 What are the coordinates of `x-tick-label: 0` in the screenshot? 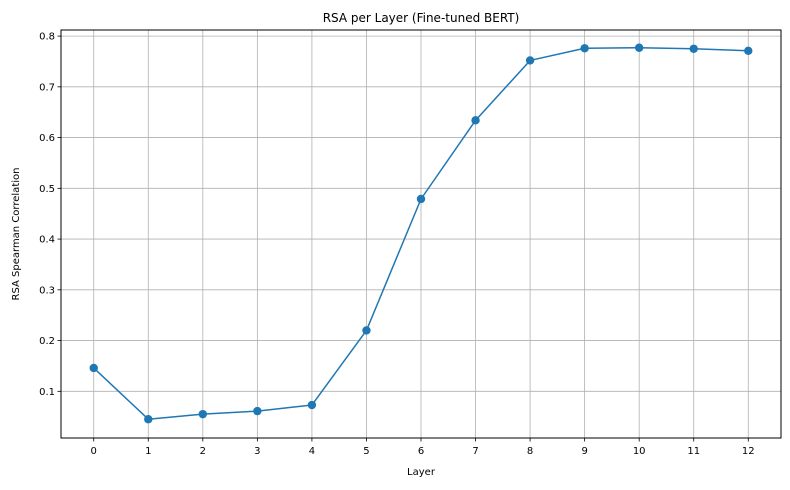 It's located at (94, 451).